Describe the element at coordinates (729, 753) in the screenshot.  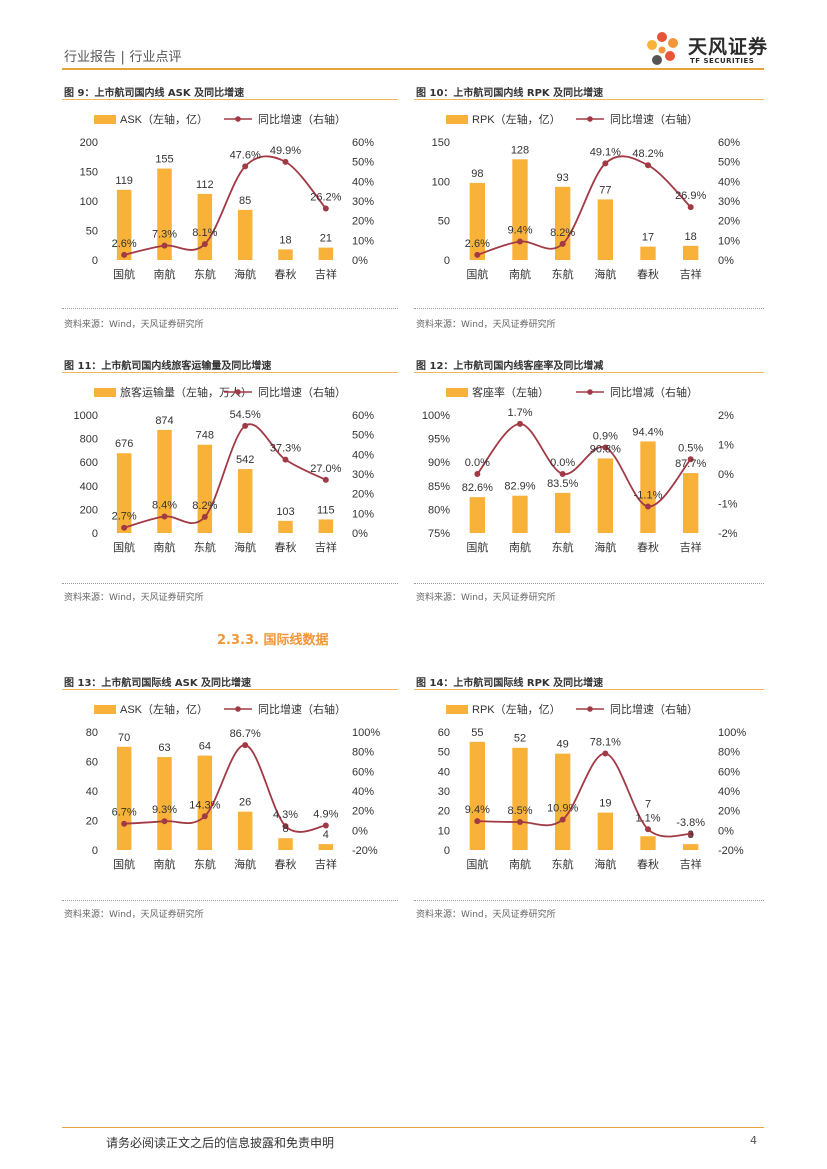
I see `y-right-tick-label: 80%` at that location.